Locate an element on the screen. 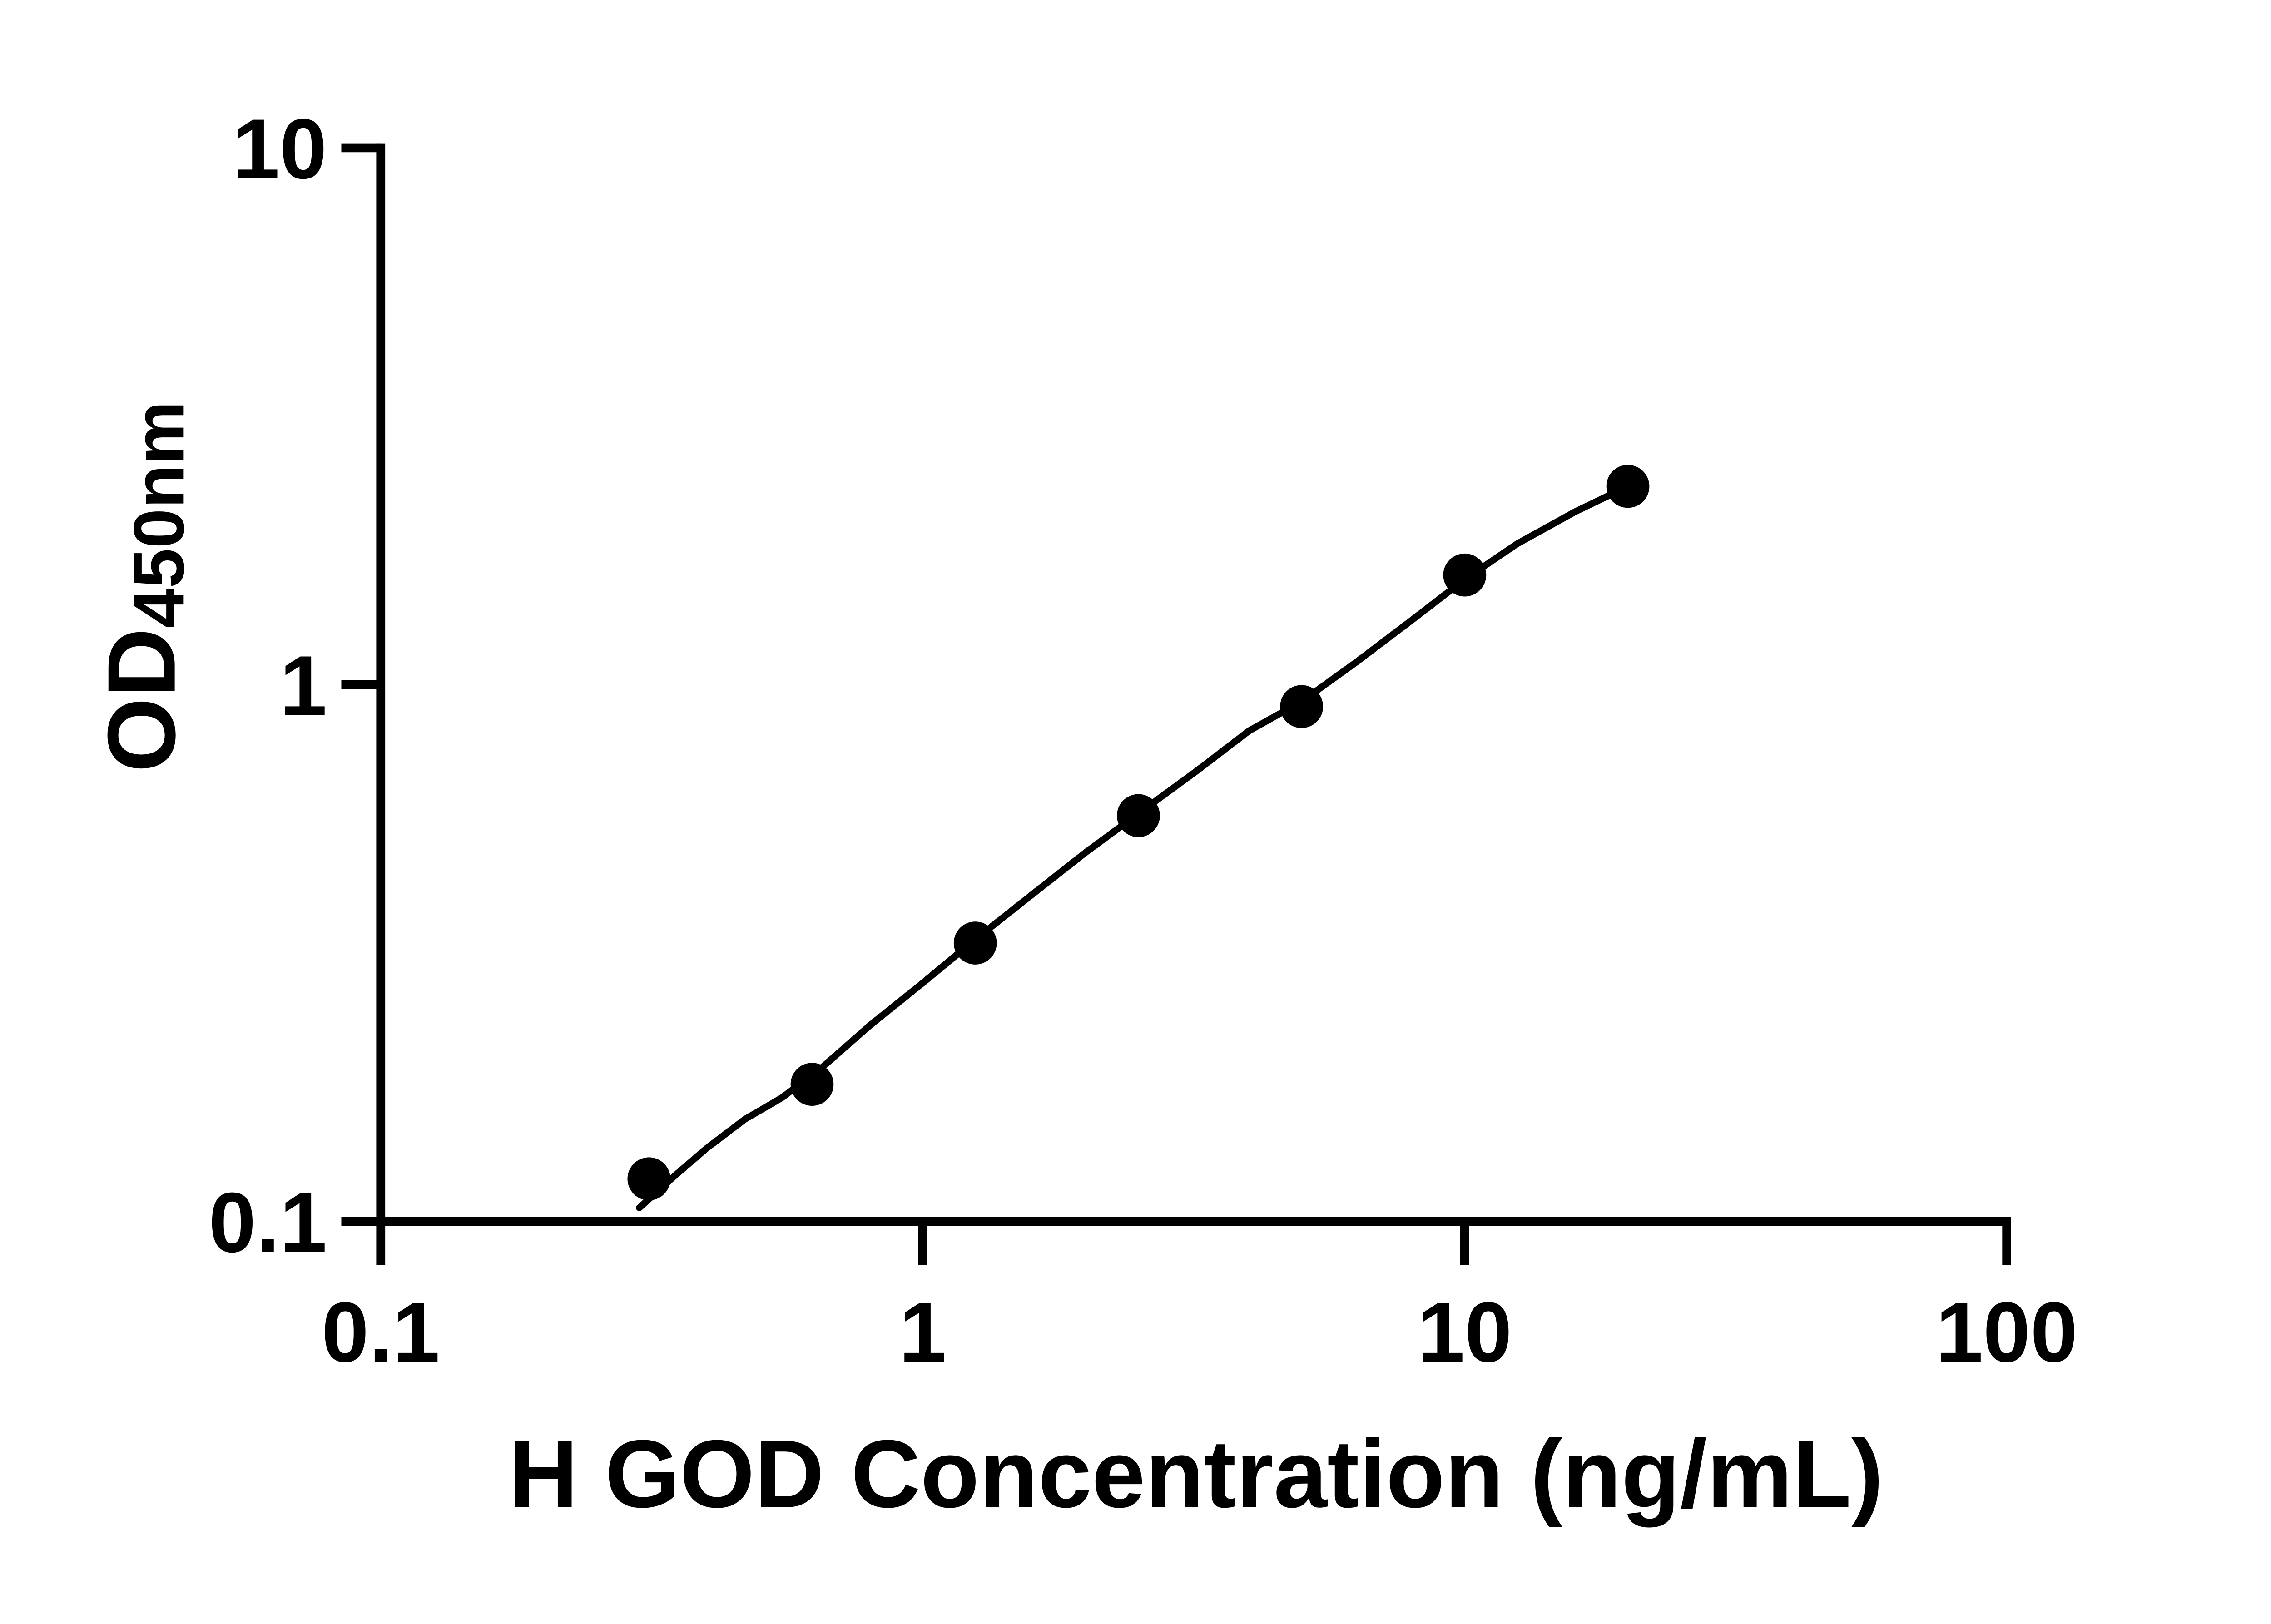 The width and height of the screenshot is (2271, 1624). y-axis-title-sub: 450nm is located at coordinates (159, 514).